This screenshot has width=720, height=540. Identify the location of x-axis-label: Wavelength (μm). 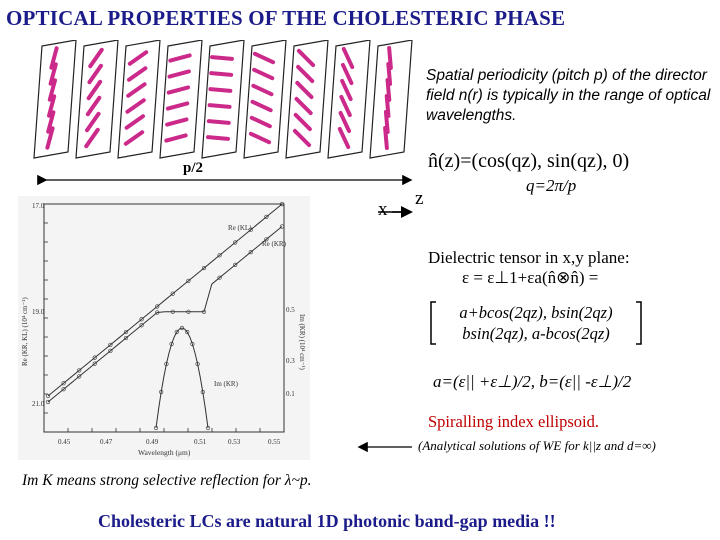
(164, 452).